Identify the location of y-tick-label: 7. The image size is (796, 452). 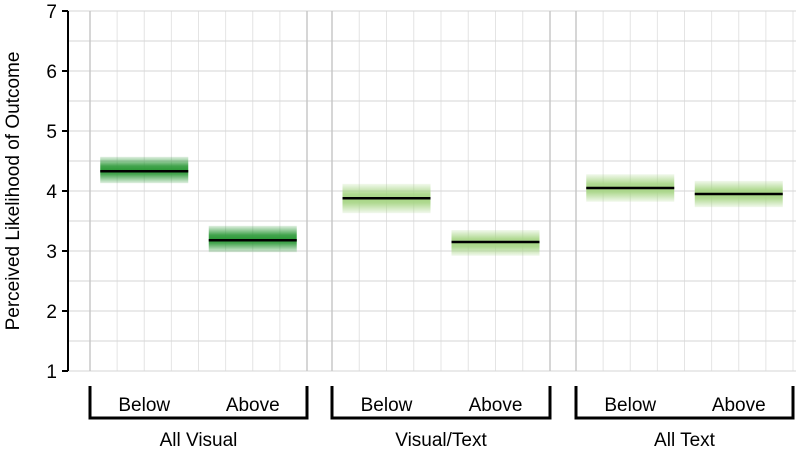
(51, 12).